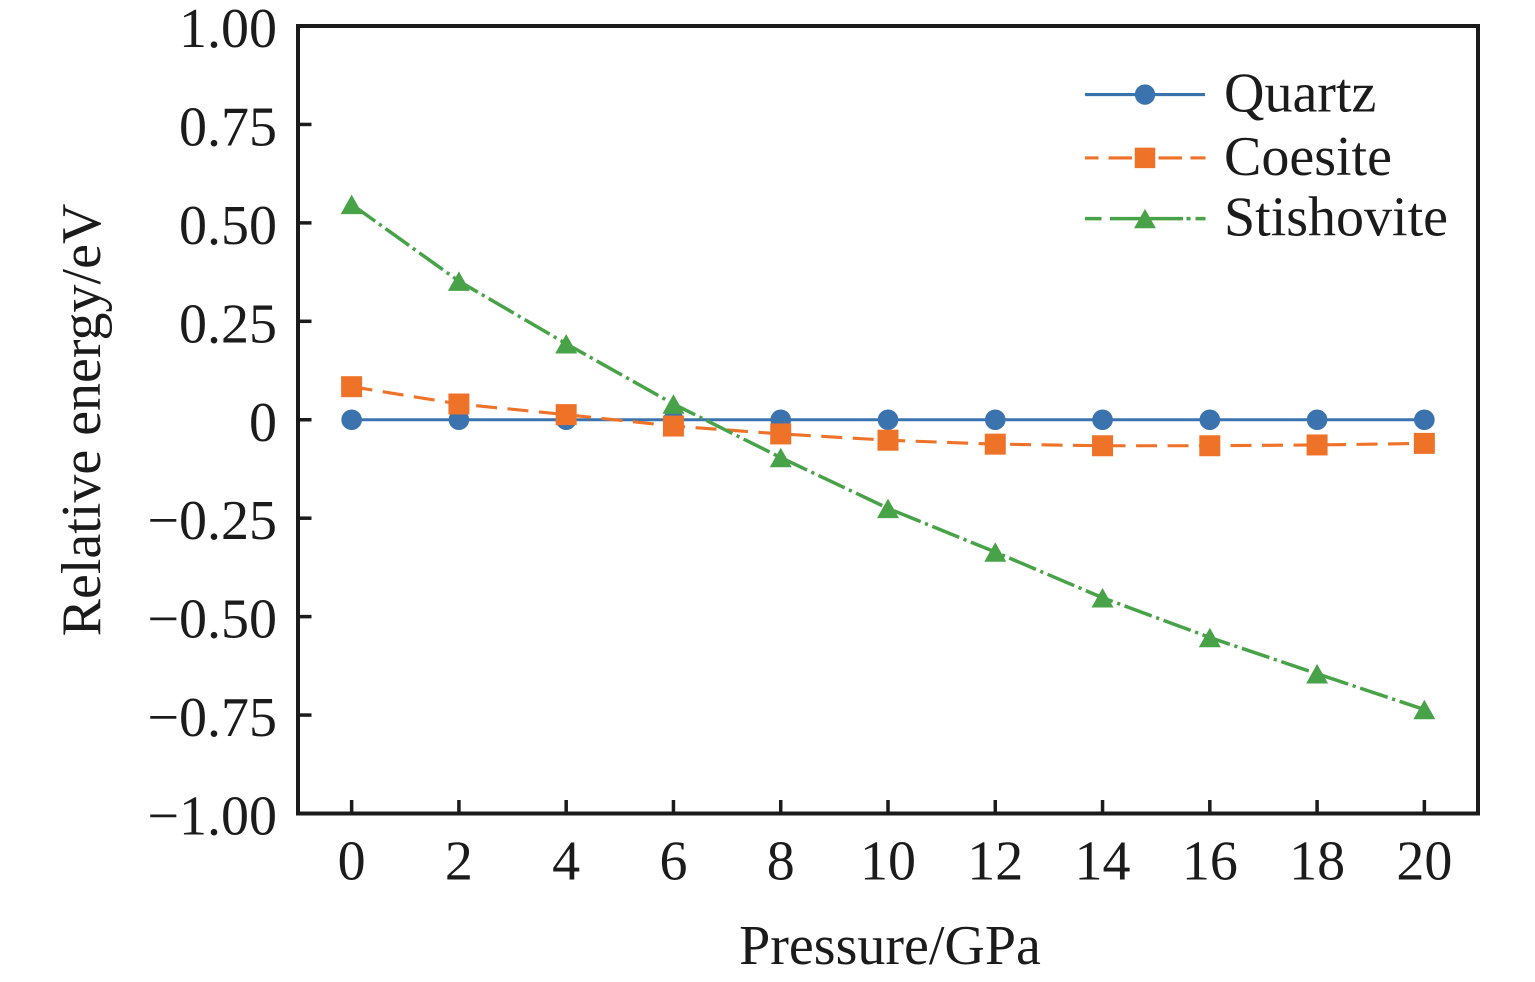  What do you see at coordinates (459, 862) in the screenshot?
I see `svg-text: 2` at bounding box center [459, 862].